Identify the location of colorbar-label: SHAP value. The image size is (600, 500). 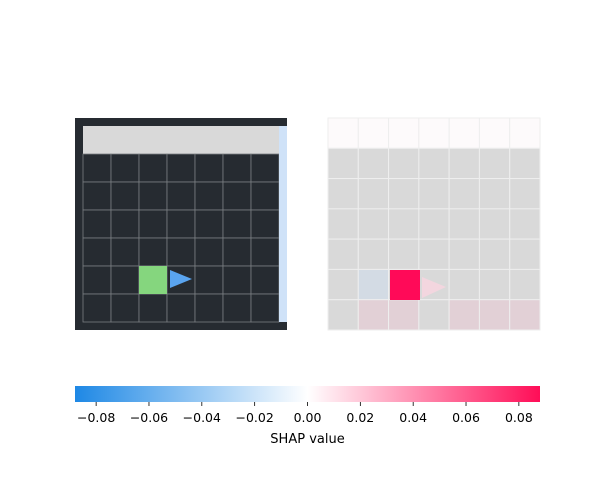
(307, 439).